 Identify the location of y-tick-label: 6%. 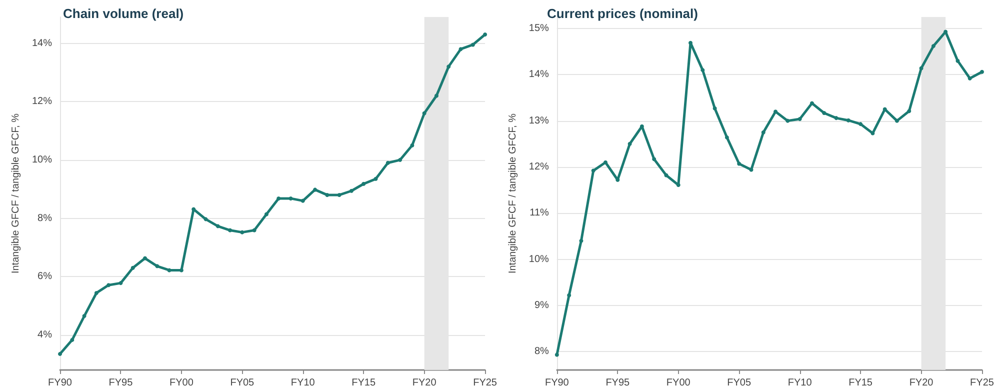
(45, 276).